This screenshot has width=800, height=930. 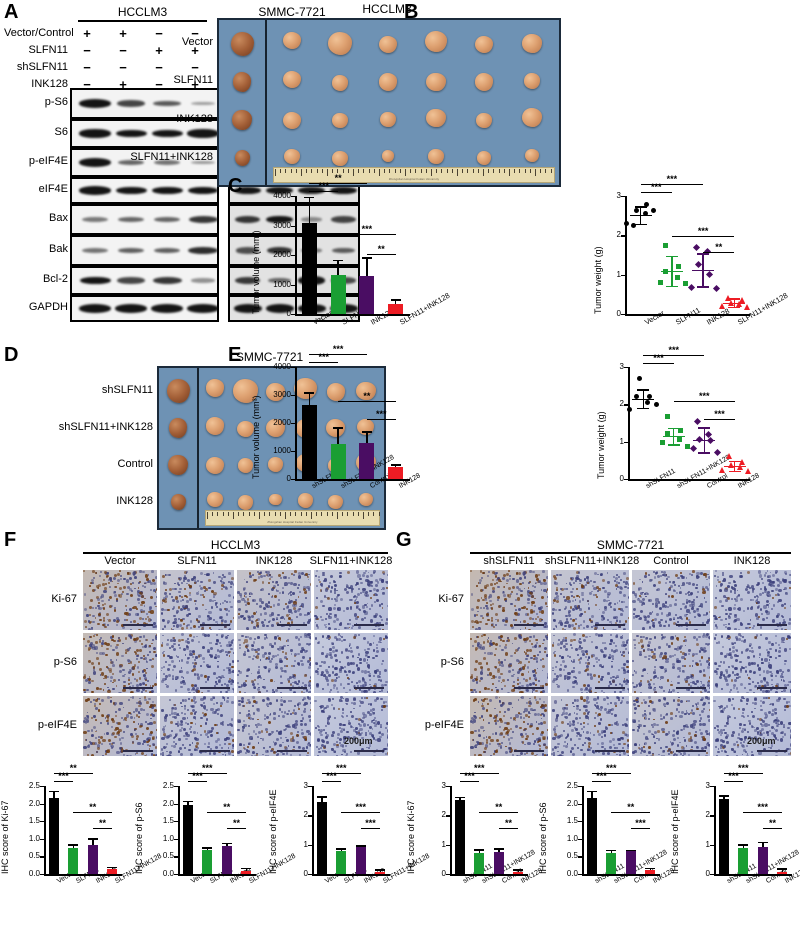 I want to click on error-bar, so click(x=73, y=846).